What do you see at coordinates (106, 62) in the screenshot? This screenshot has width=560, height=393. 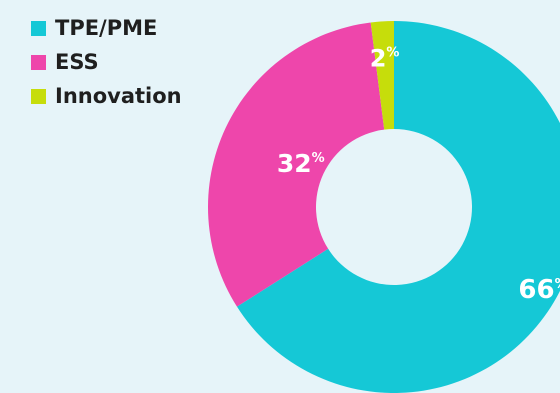 I see `legend-item-ess: ESS` at bounding box center [106, 62].